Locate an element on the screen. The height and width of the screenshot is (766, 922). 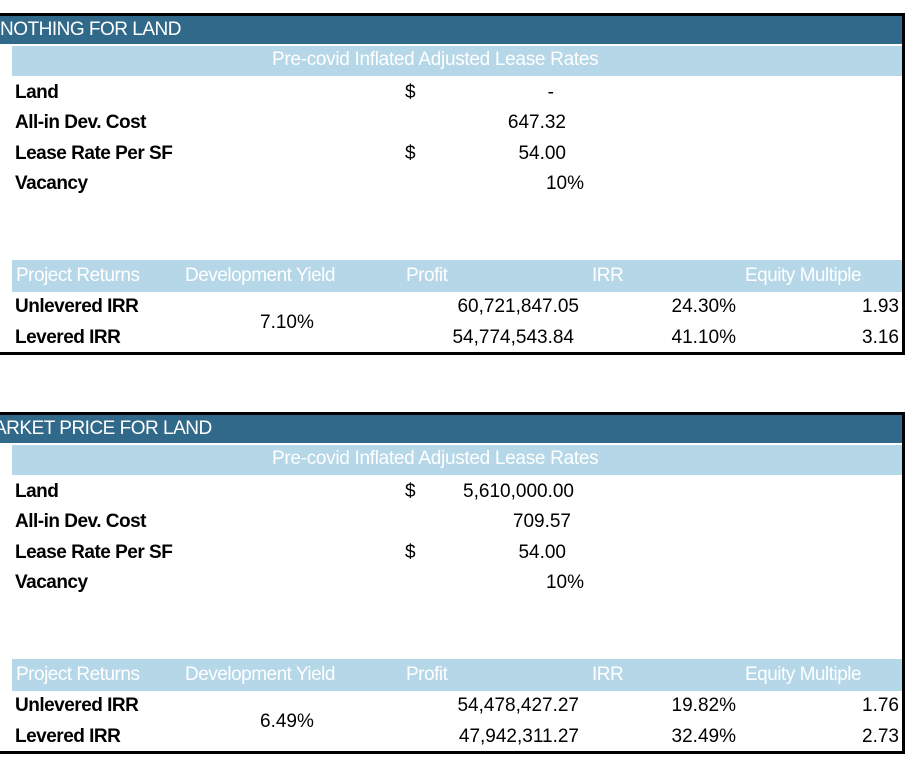
section-title-bar: ARKET PRICE FOR LAND is located at coordinates (451, 429).